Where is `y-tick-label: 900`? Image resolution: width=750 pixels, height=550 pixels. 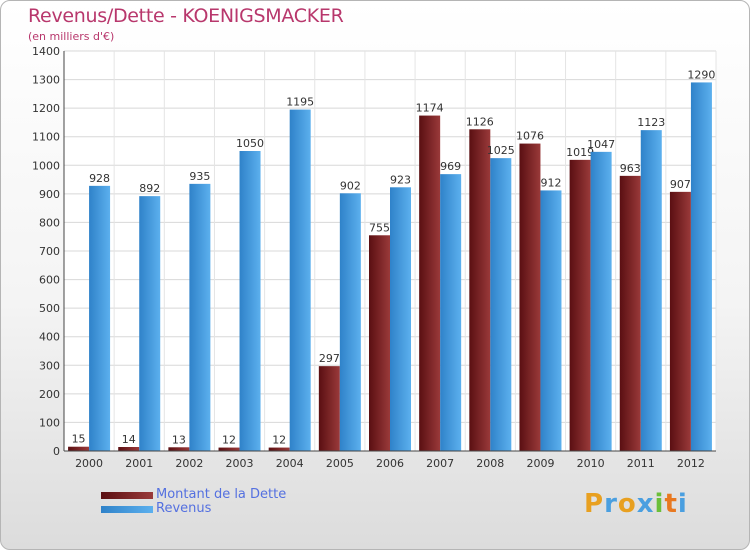 y-tick-label: 900 is located at coordinates (49, 194).